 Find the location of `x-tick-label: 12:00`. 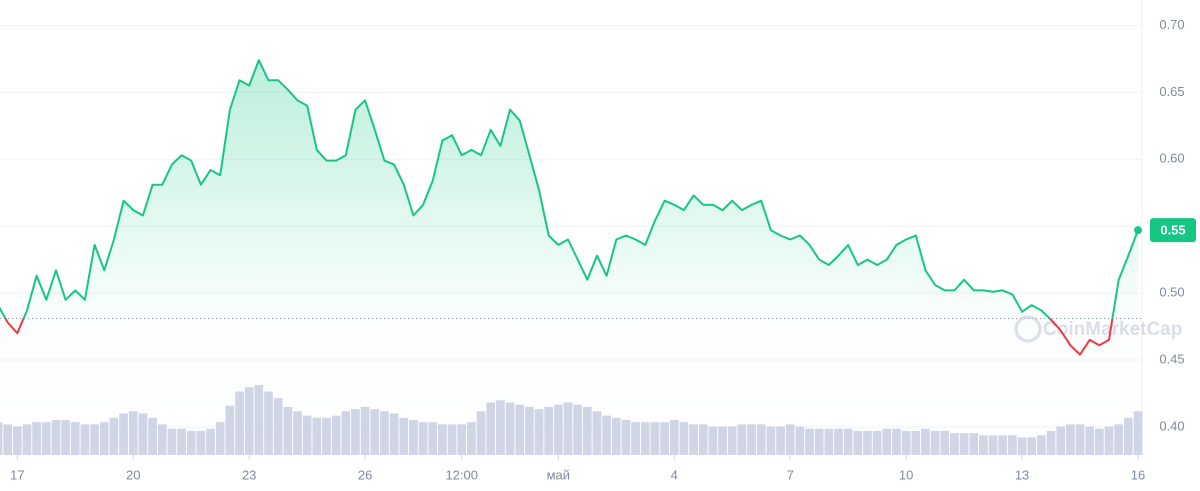

x-tick-label: 12:00 is located at coordinates (461, 474).